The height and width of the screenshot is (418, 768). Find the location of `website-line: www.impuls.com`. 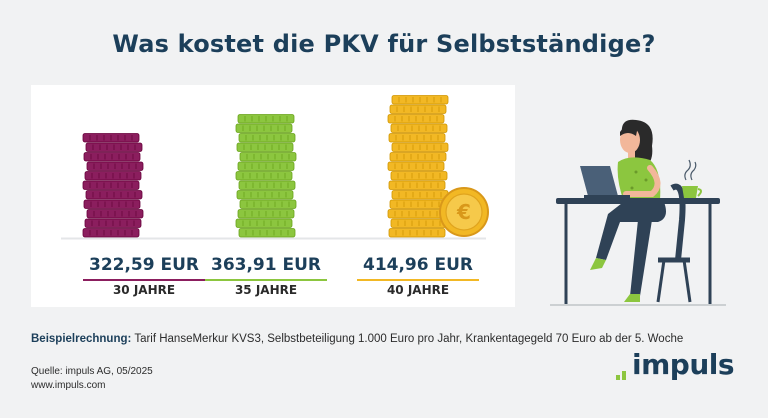

website-line: www.impuls.com is located at coordinates (68, 385).